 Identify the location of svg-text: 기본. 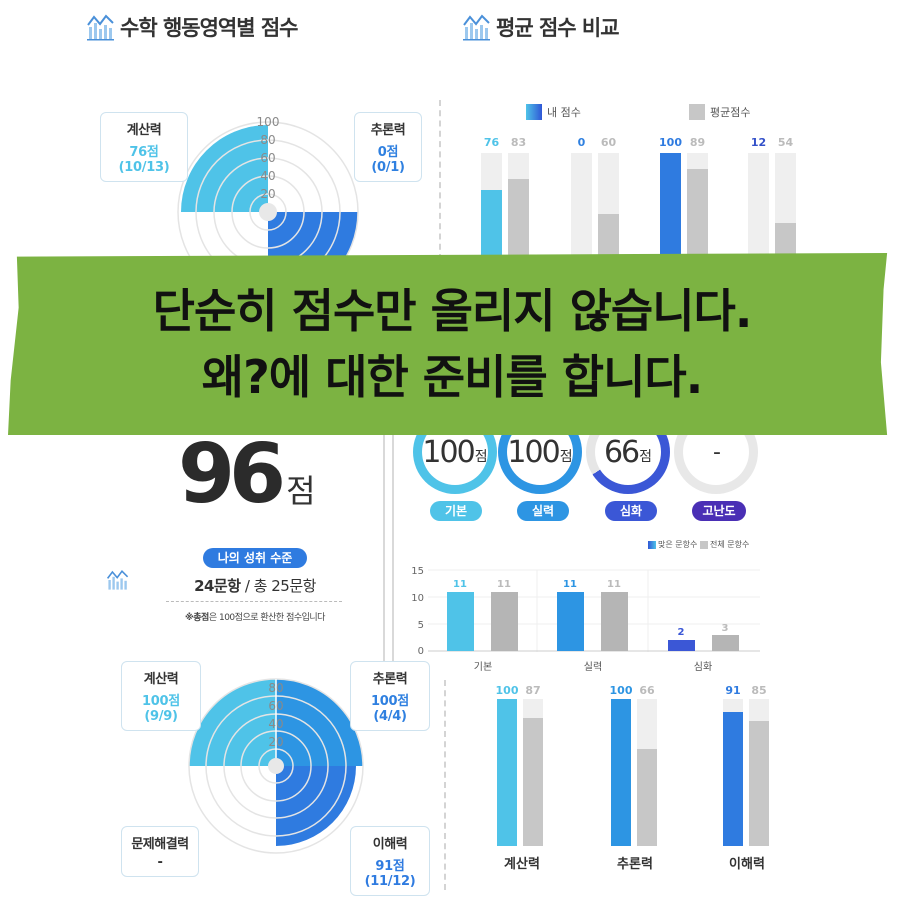
(483, 667).